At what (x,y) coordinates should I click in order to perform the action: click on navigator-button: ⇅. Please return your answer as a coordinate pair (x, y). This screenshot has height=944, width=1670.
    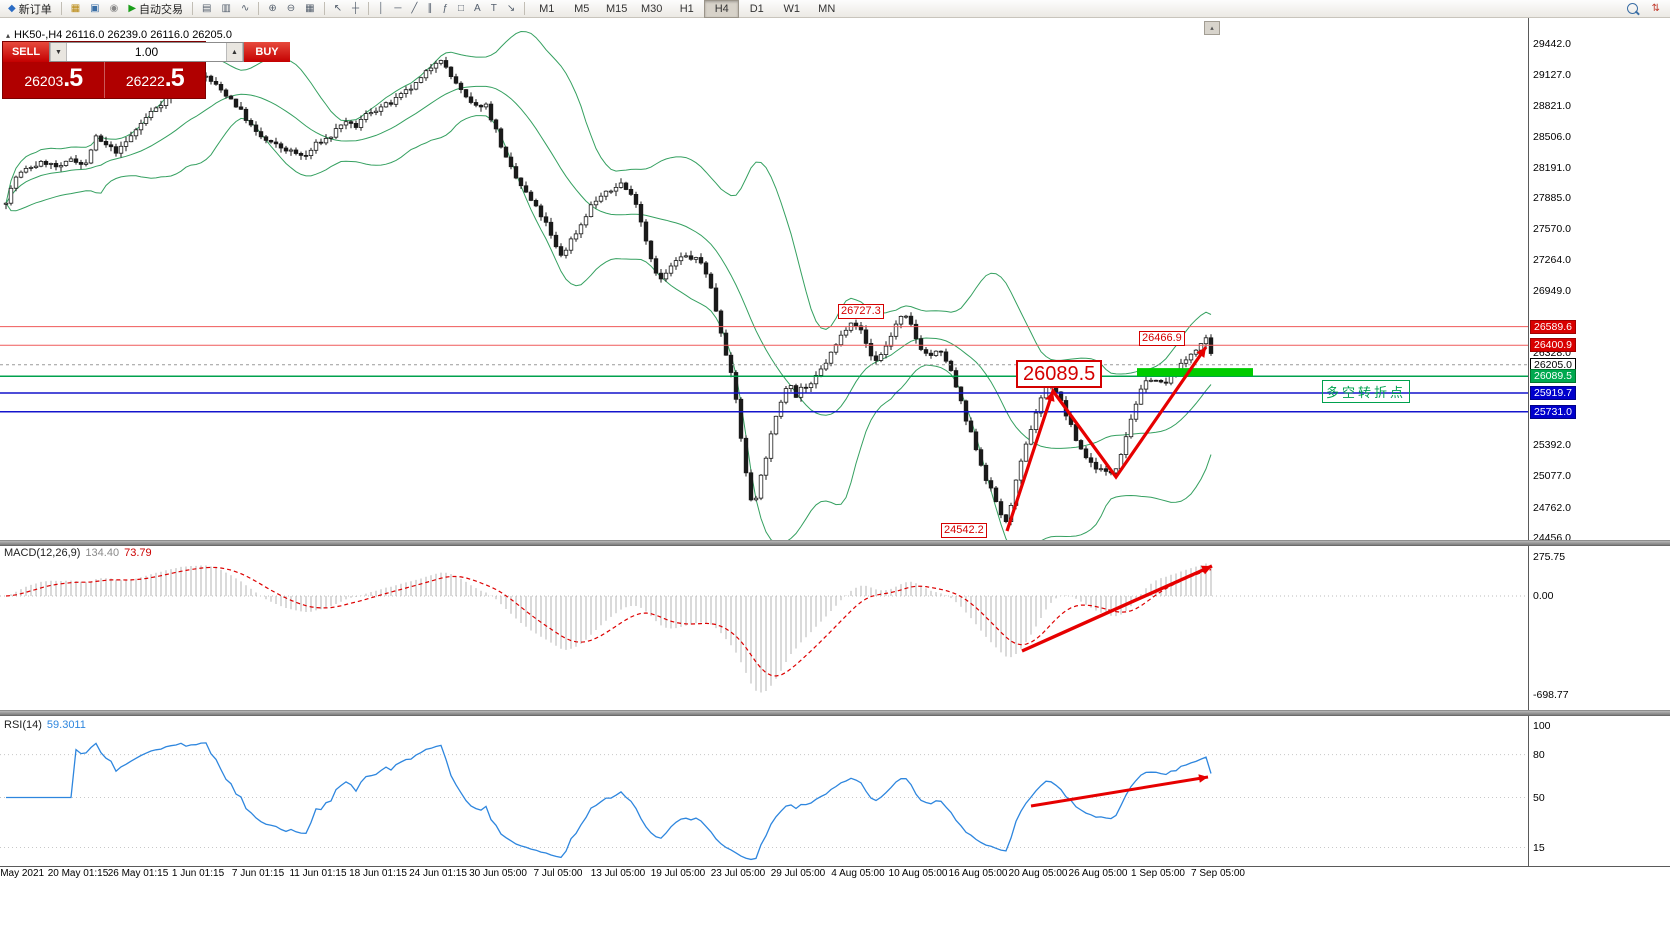
    Looking at the image, I should click on (1656, 9).